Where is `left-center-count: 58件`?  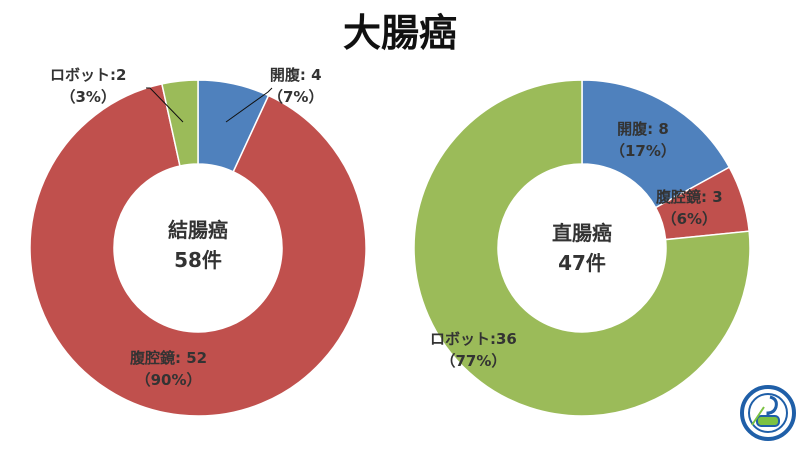
left-center-count: 58件 is located at coordinates (198, 260).